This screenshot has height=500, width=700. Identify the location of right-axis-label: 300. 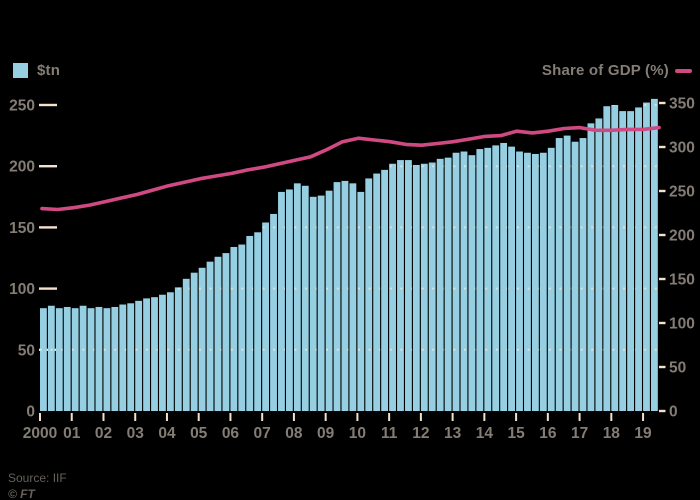
(682, 148).